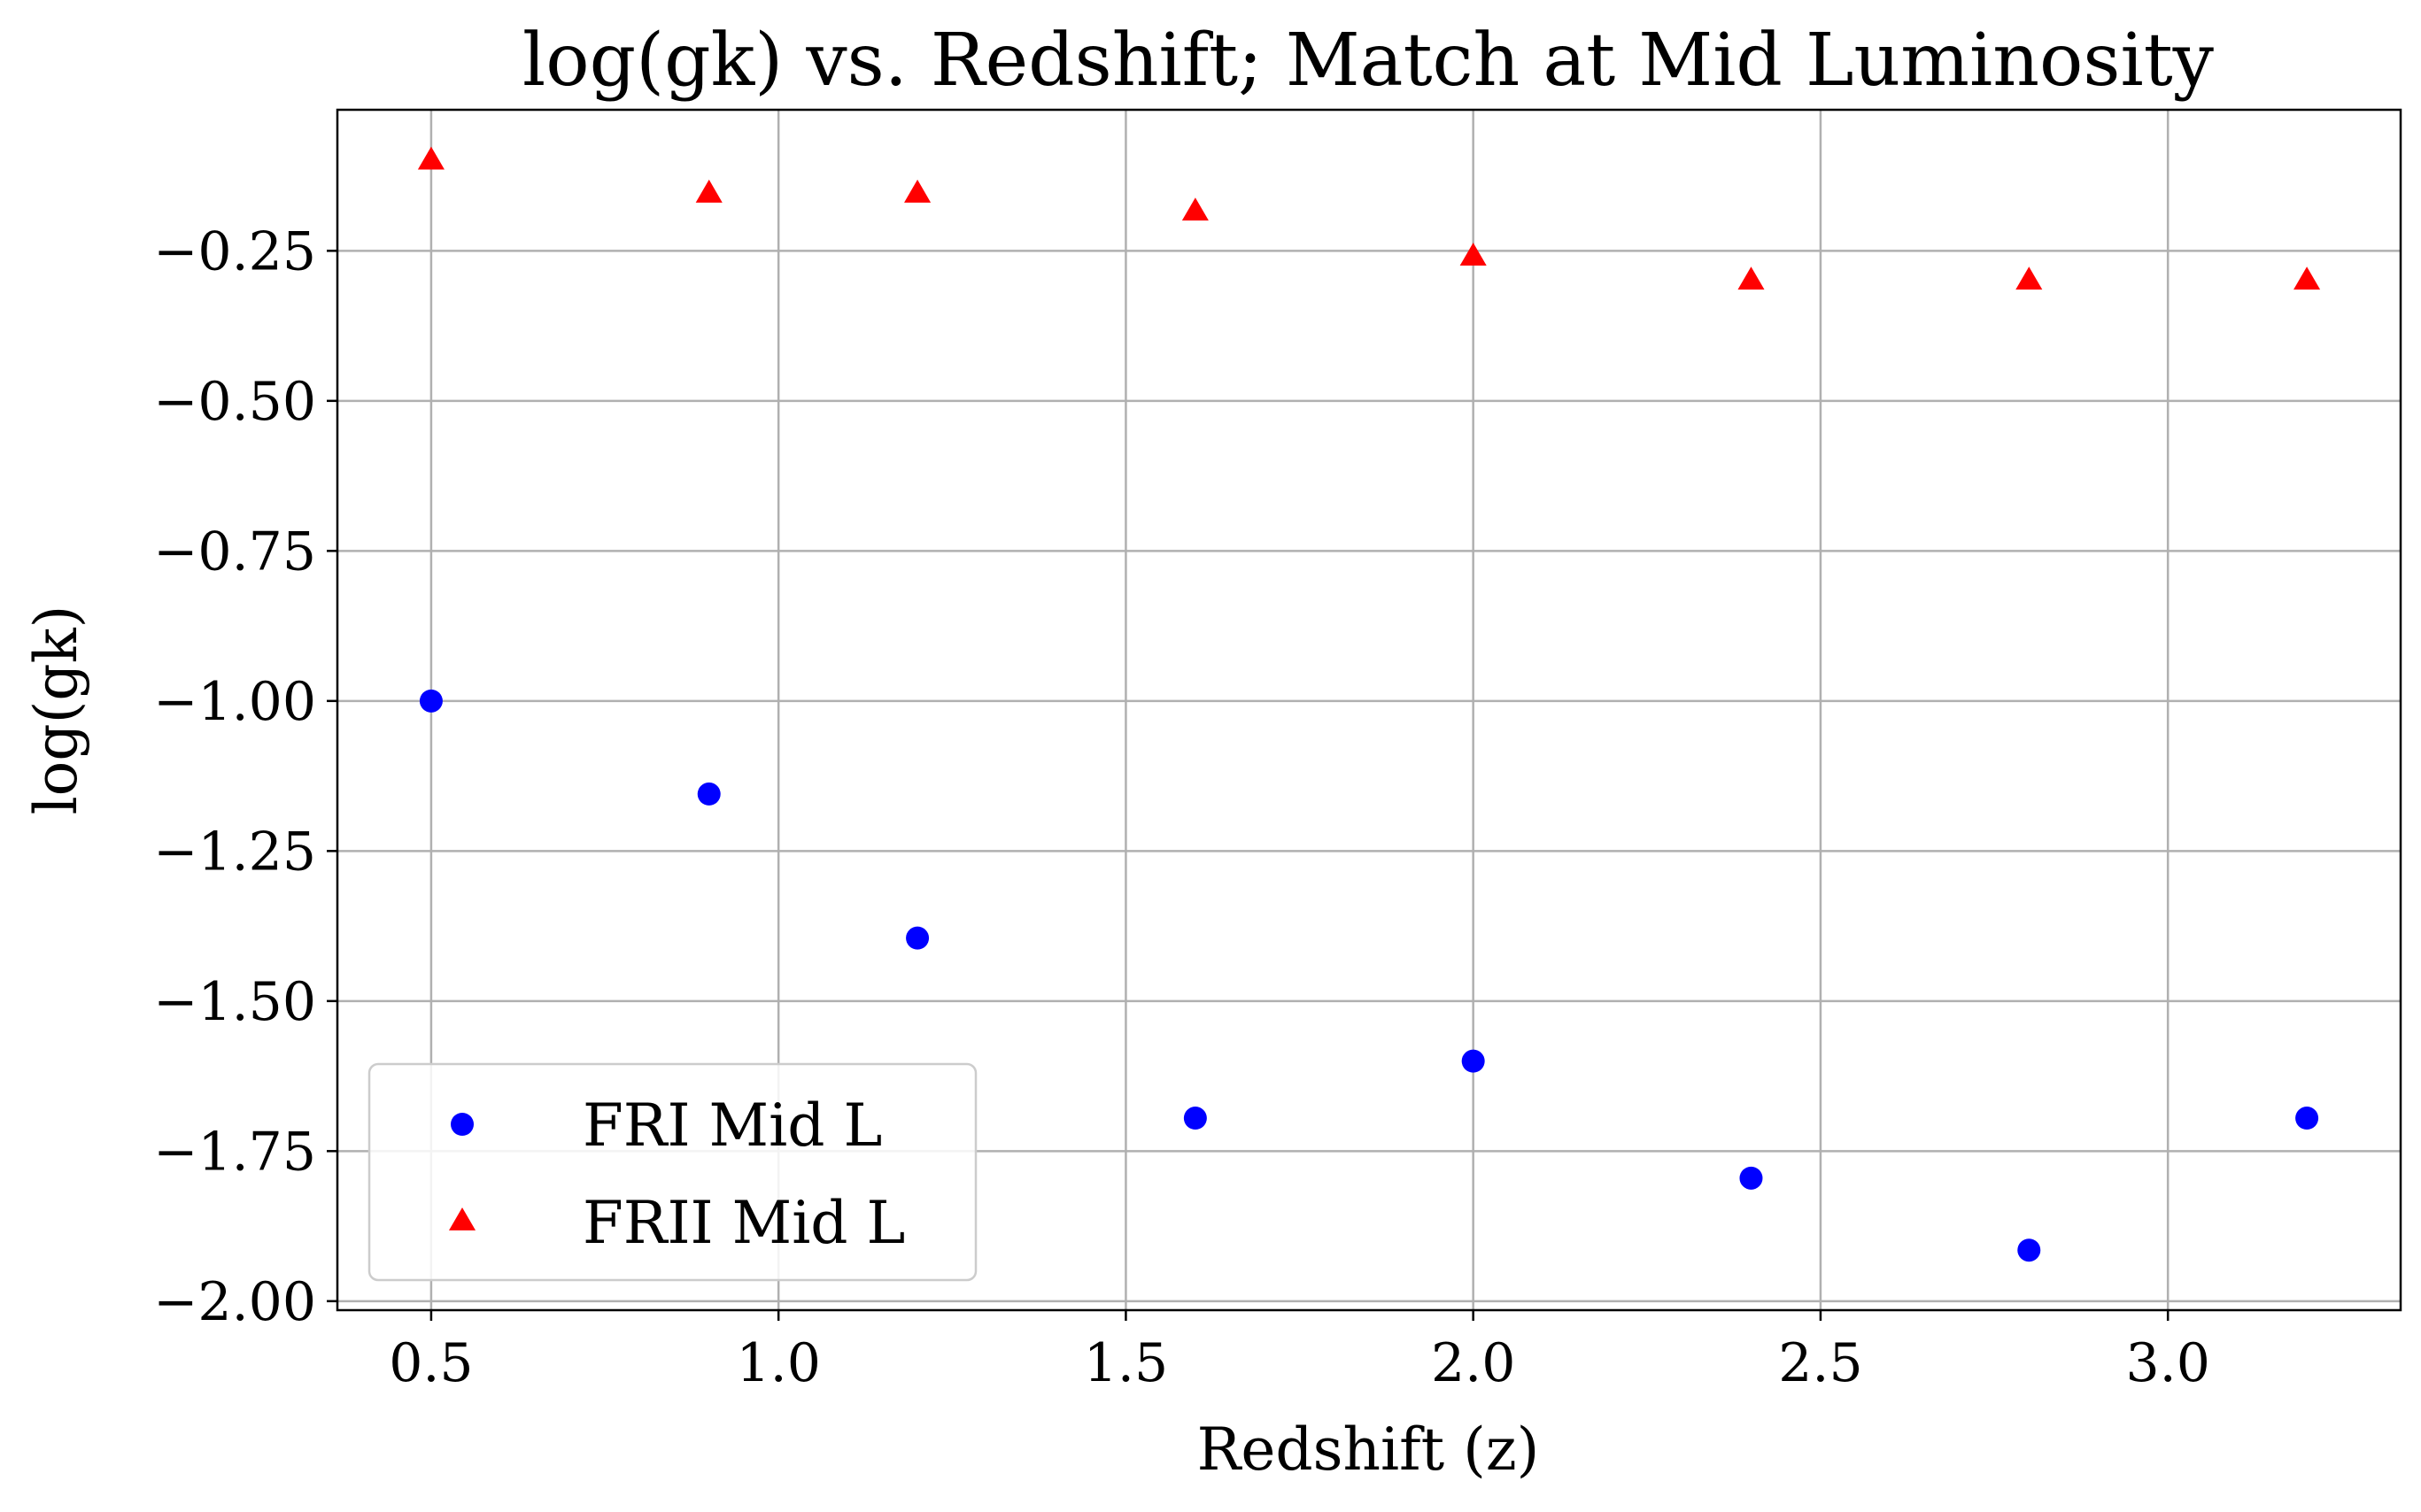 Image resolution: width=2421 pixels, height=1512 pixels. I want to click on legend-box, so click(672, 1172).